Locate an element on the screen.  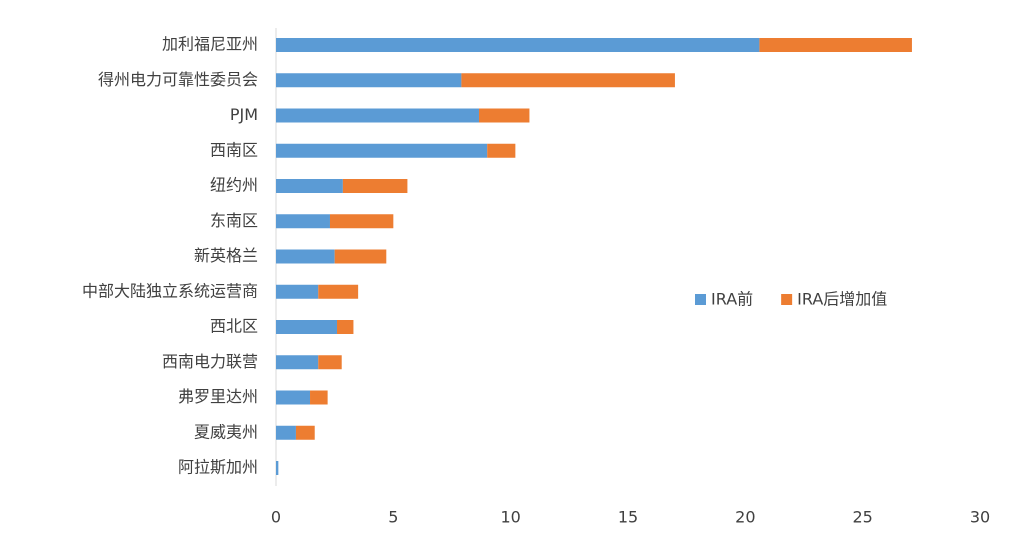
y-tick-label: 新英格兰 is located at coordinates (226, 255).